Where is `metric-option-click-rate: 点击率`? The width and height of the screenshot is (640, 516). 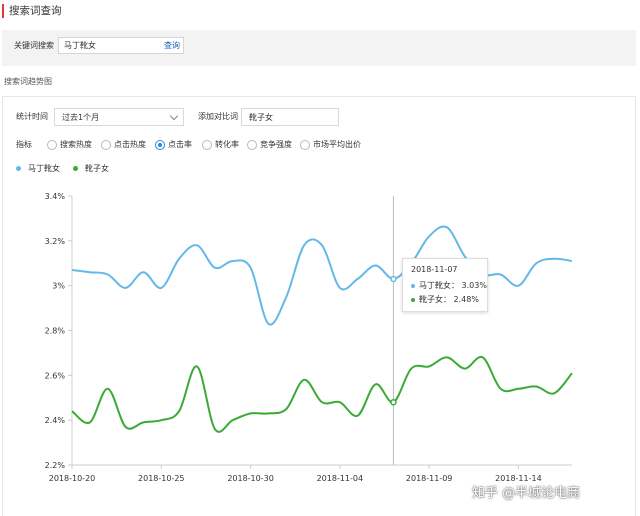
metric-option-click-rate: 点击率 is located at coordinates (180, 144).